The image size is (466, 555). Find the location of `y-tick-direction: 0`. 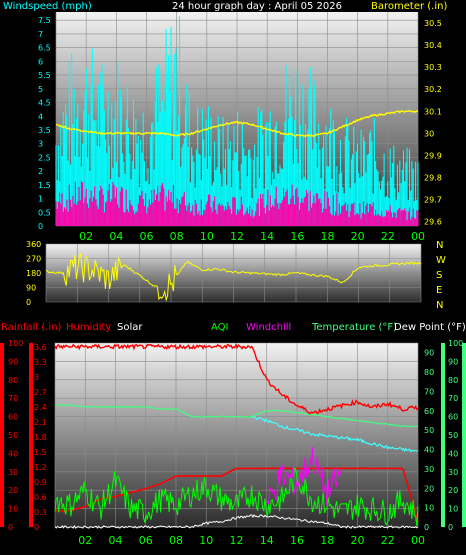

y-tick-direction: 0 is located at coordinates (28, 302).